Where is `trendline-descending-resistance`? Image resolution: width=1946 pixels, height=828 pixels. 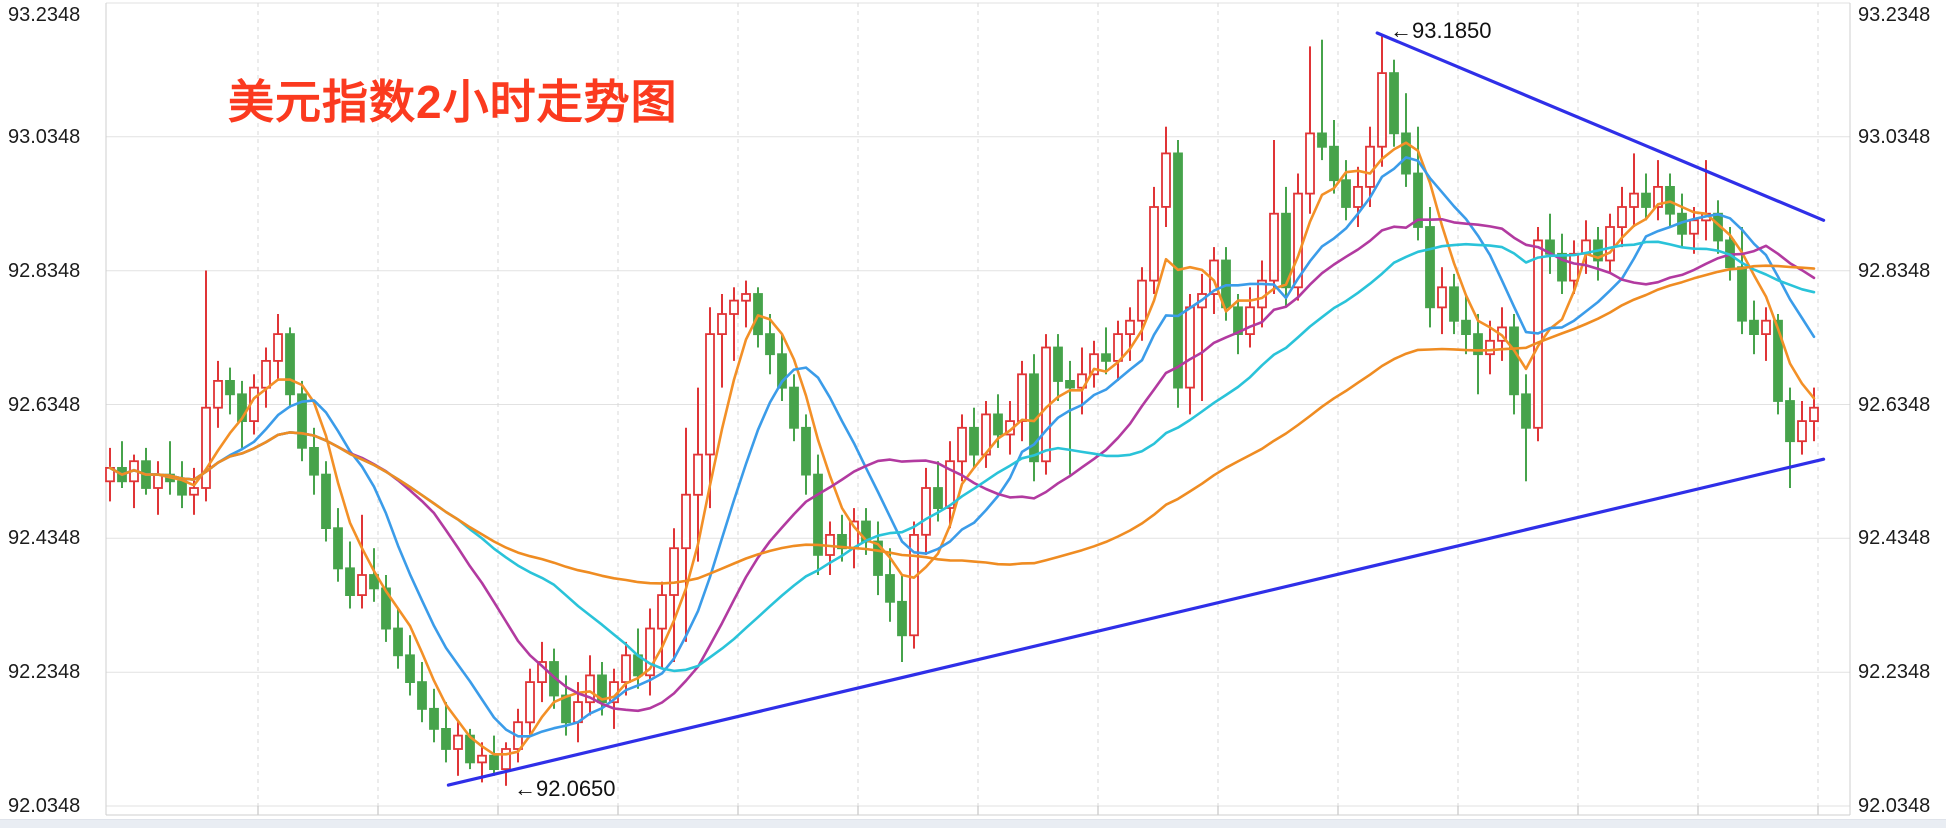
trendline-descending-resistance is located at coordinates (1600, 126).